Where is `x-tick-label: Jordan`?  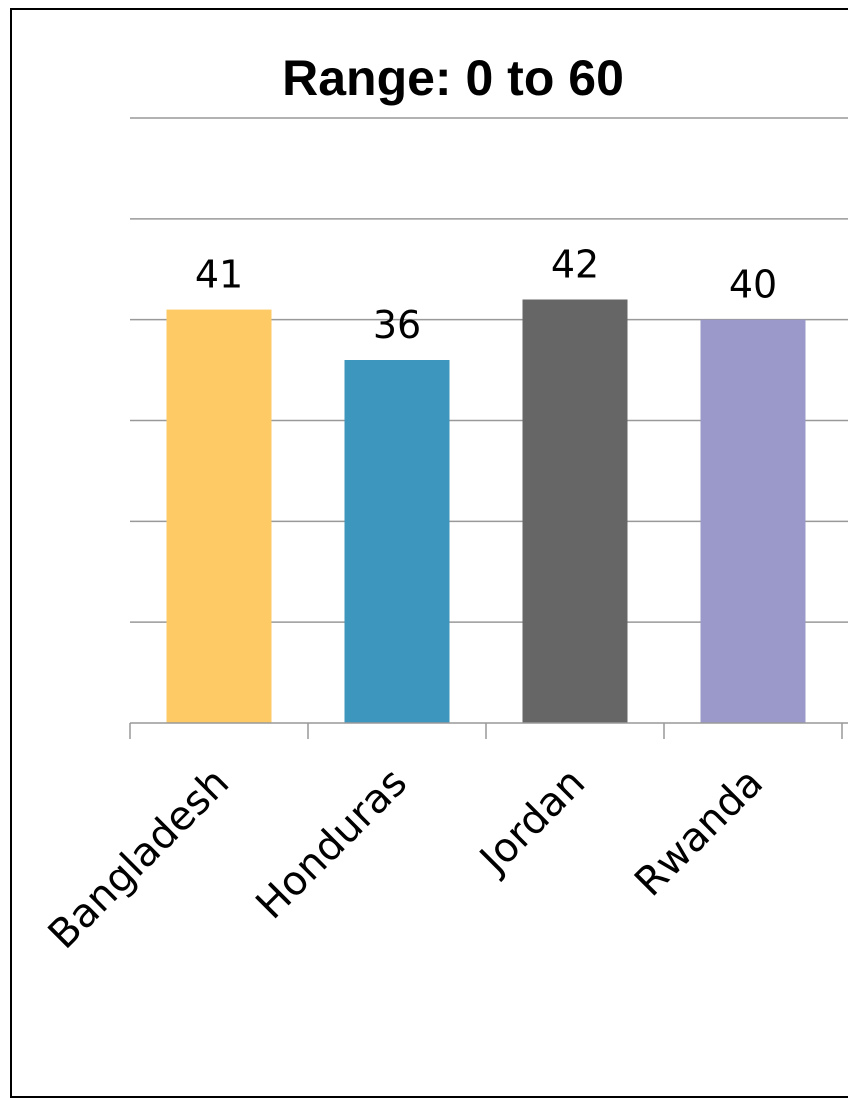
x-tick-label: Jordan is located at coordinates (531, 822).